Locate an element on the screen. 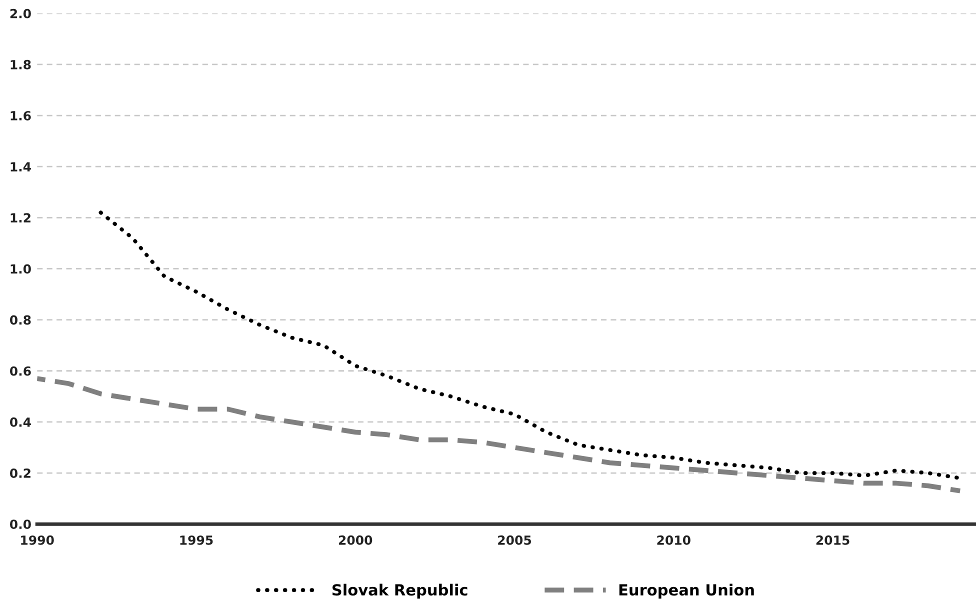  y-tick-label: 0.0 is located at coordinates (20, 525).